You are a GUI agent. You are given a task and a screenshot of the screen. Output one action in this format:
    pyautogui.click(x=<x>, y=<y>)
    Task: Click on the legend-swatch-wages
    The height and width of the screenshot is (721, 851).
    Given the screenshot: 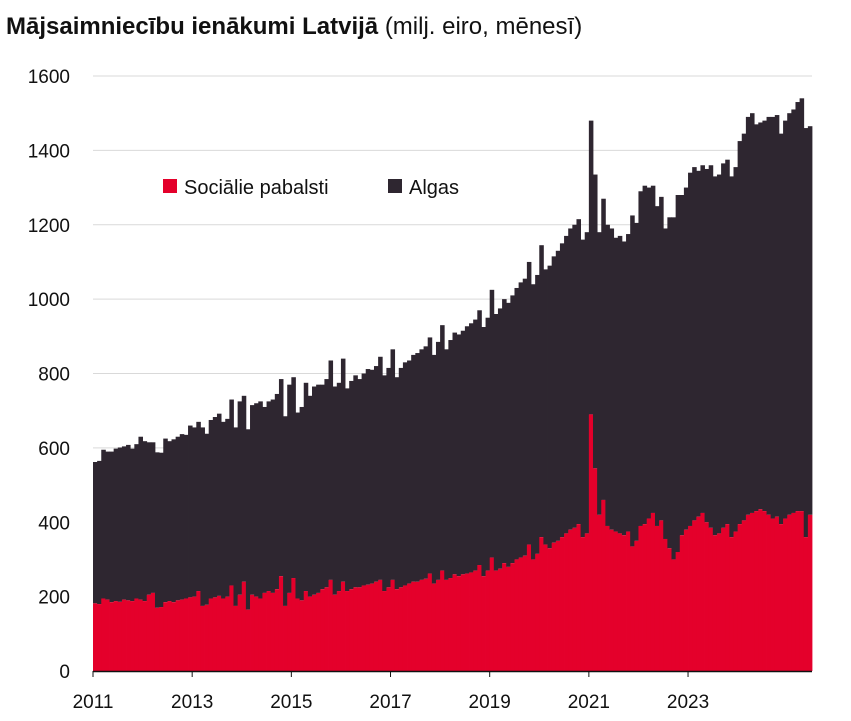 What is the action you would take?
    pyautogui.click(x=395, y=186)
    